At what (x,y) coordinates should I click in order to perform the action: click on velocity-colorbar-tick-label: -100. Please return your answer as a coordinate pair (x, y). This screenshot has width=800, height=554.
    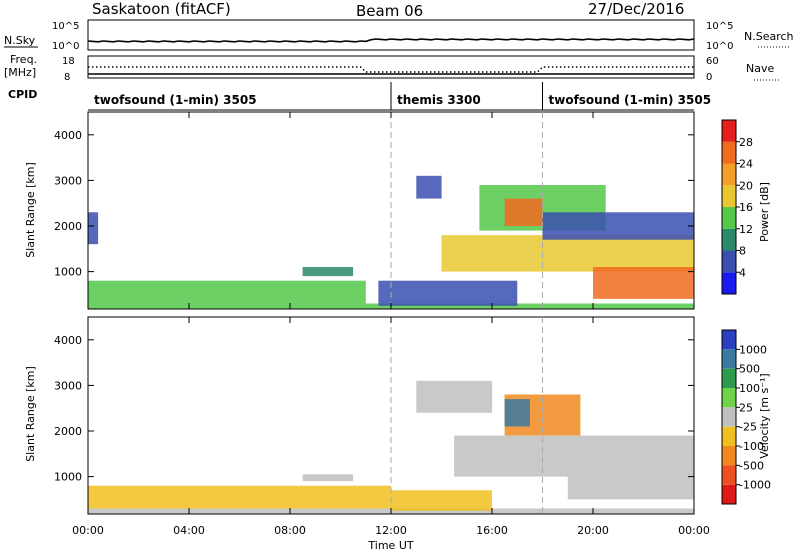
    Looking at the image, I should click on (751, 446).